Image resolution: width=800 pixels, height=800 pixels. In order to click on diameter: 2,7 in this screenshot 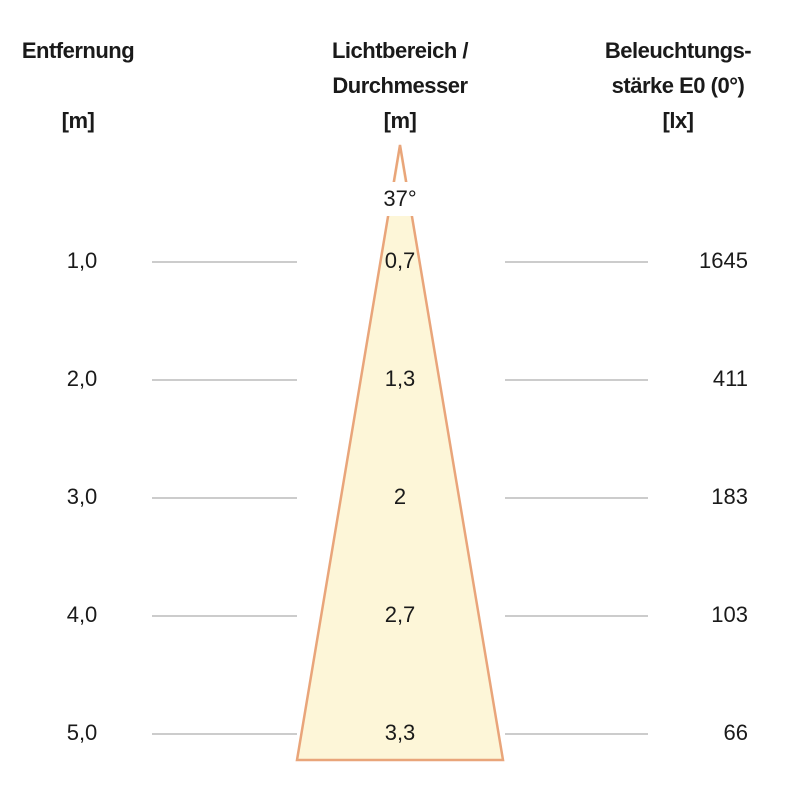, I will do `click(400, 614)`.